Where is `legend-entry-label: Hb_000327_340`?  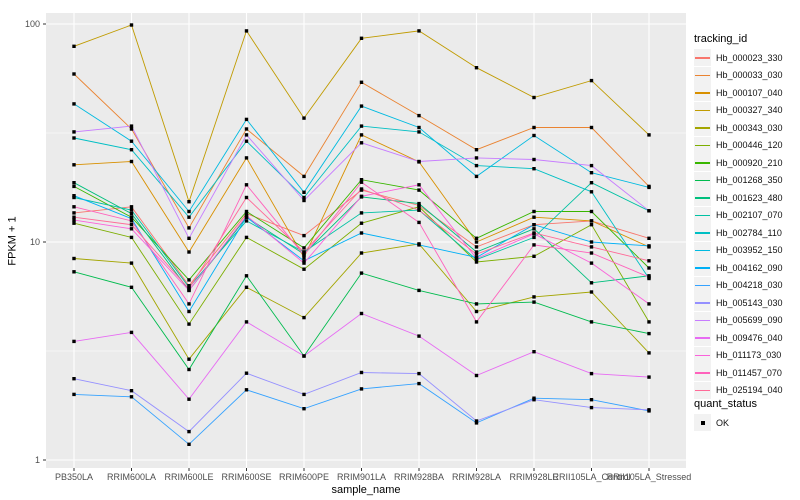
legend-entry-label: Hb_000327_340 is located at coordinates (749, 110).